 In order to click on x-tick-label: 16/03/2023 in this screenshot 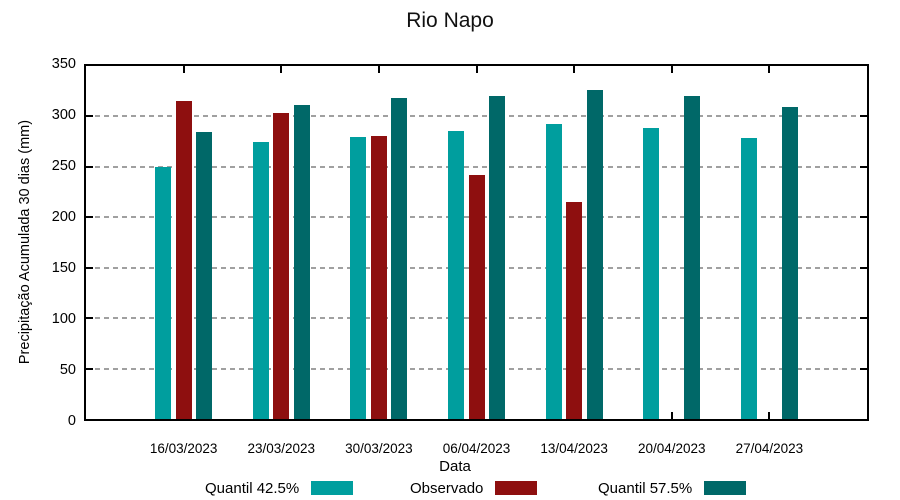, I will do `click(183, 448)`.